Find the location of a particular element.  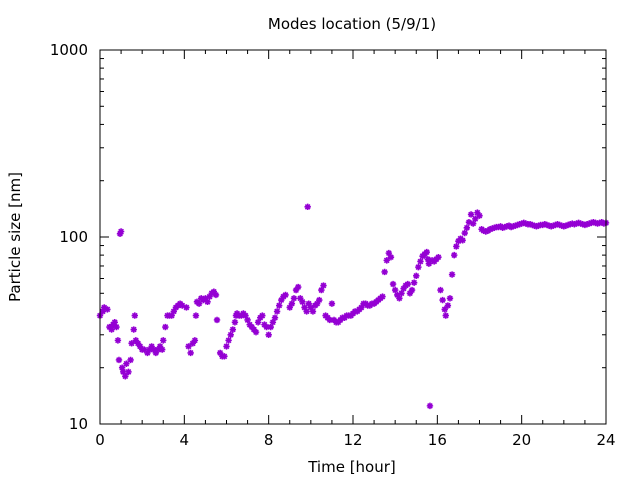

chart-title: Modes location (5/9/1) is located at coordinates (352, 24).